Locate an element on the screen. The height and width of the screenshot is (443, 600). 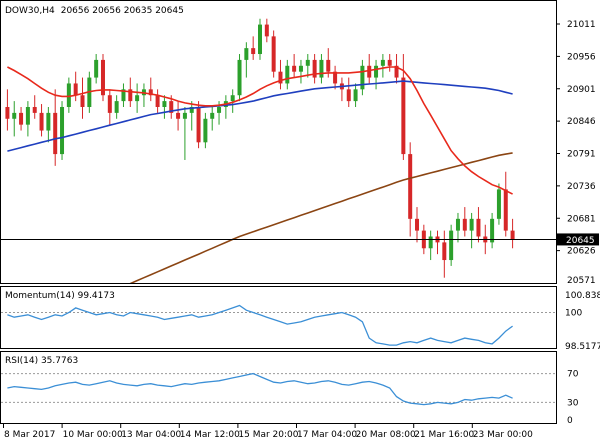
time-tick-label: 17 Mar 04:00 is located at coordinates (327, 435).